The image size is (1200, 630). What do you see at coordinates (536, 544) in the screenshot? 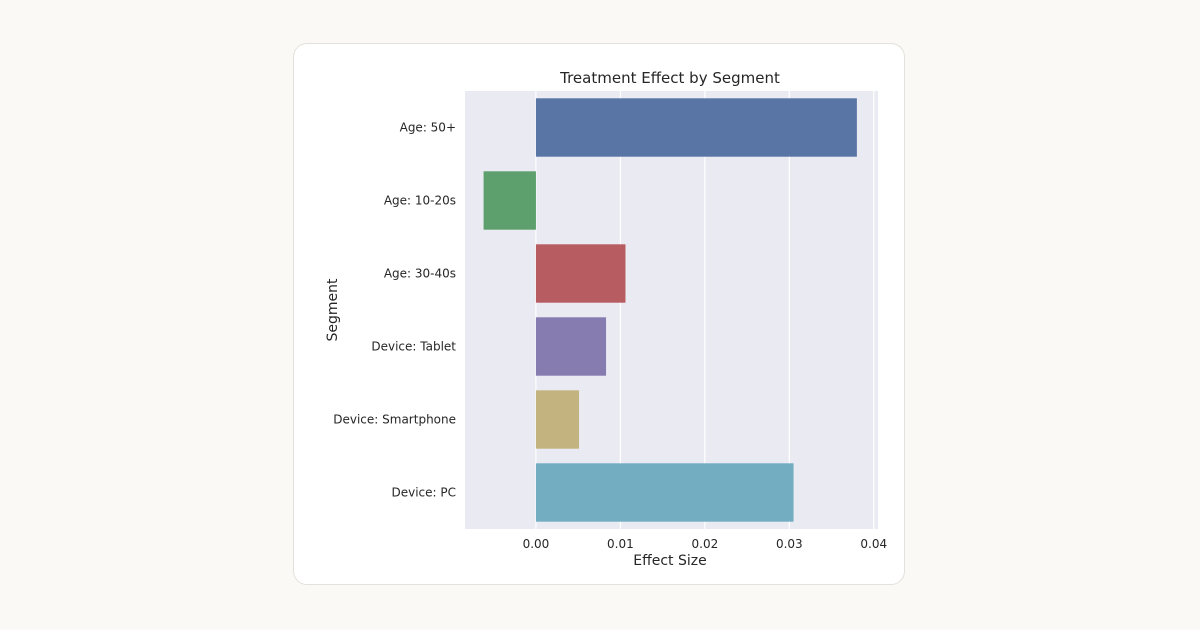
I see `x-tick-label: 0.00` at bounding box center [536, 544].